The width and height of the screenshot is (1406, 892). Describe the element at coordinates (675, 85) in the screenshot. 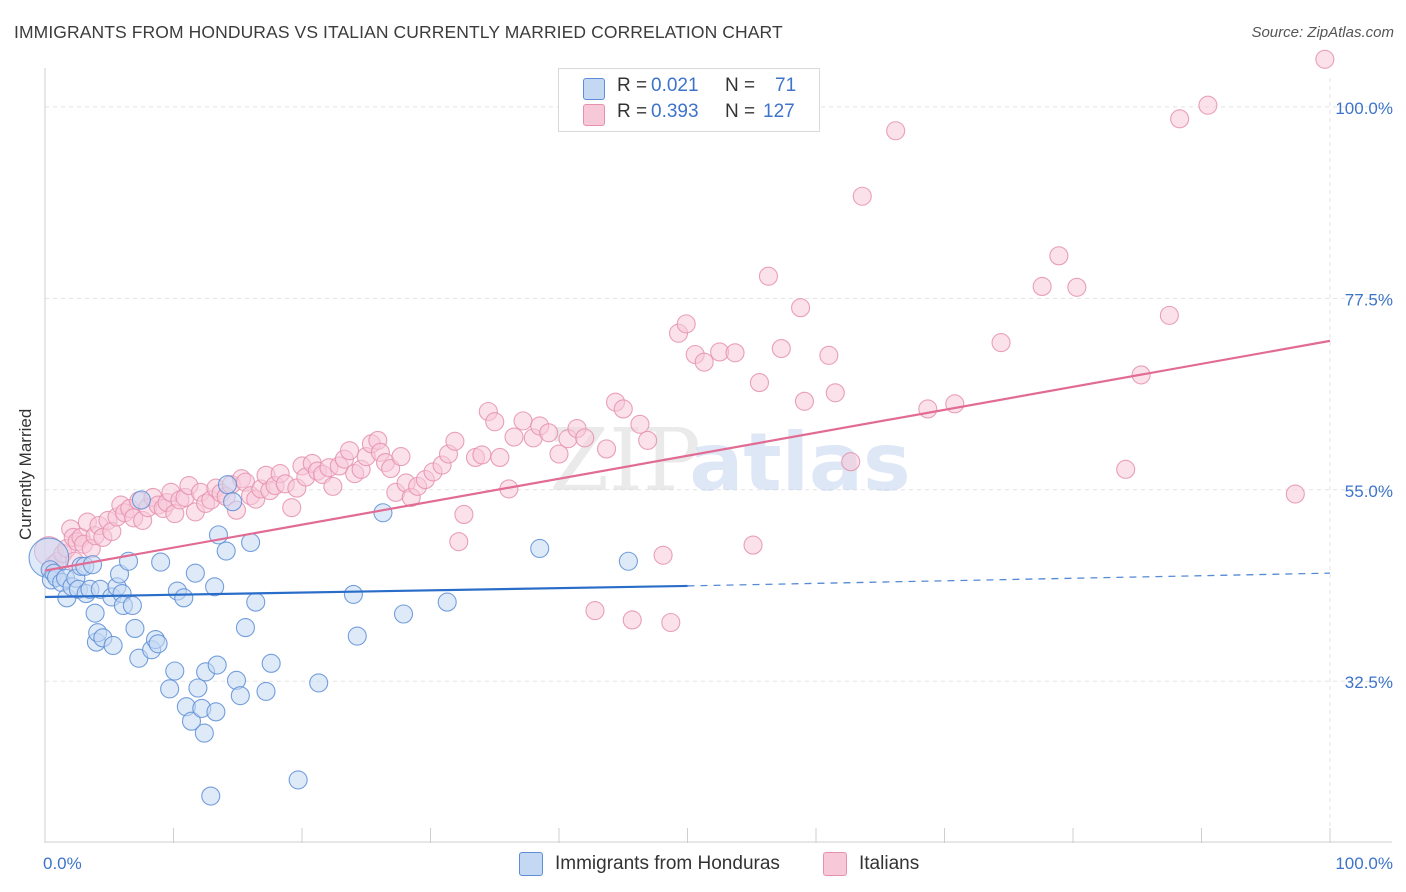

I see `legend-r-value-honduras: 0.021` at that location.